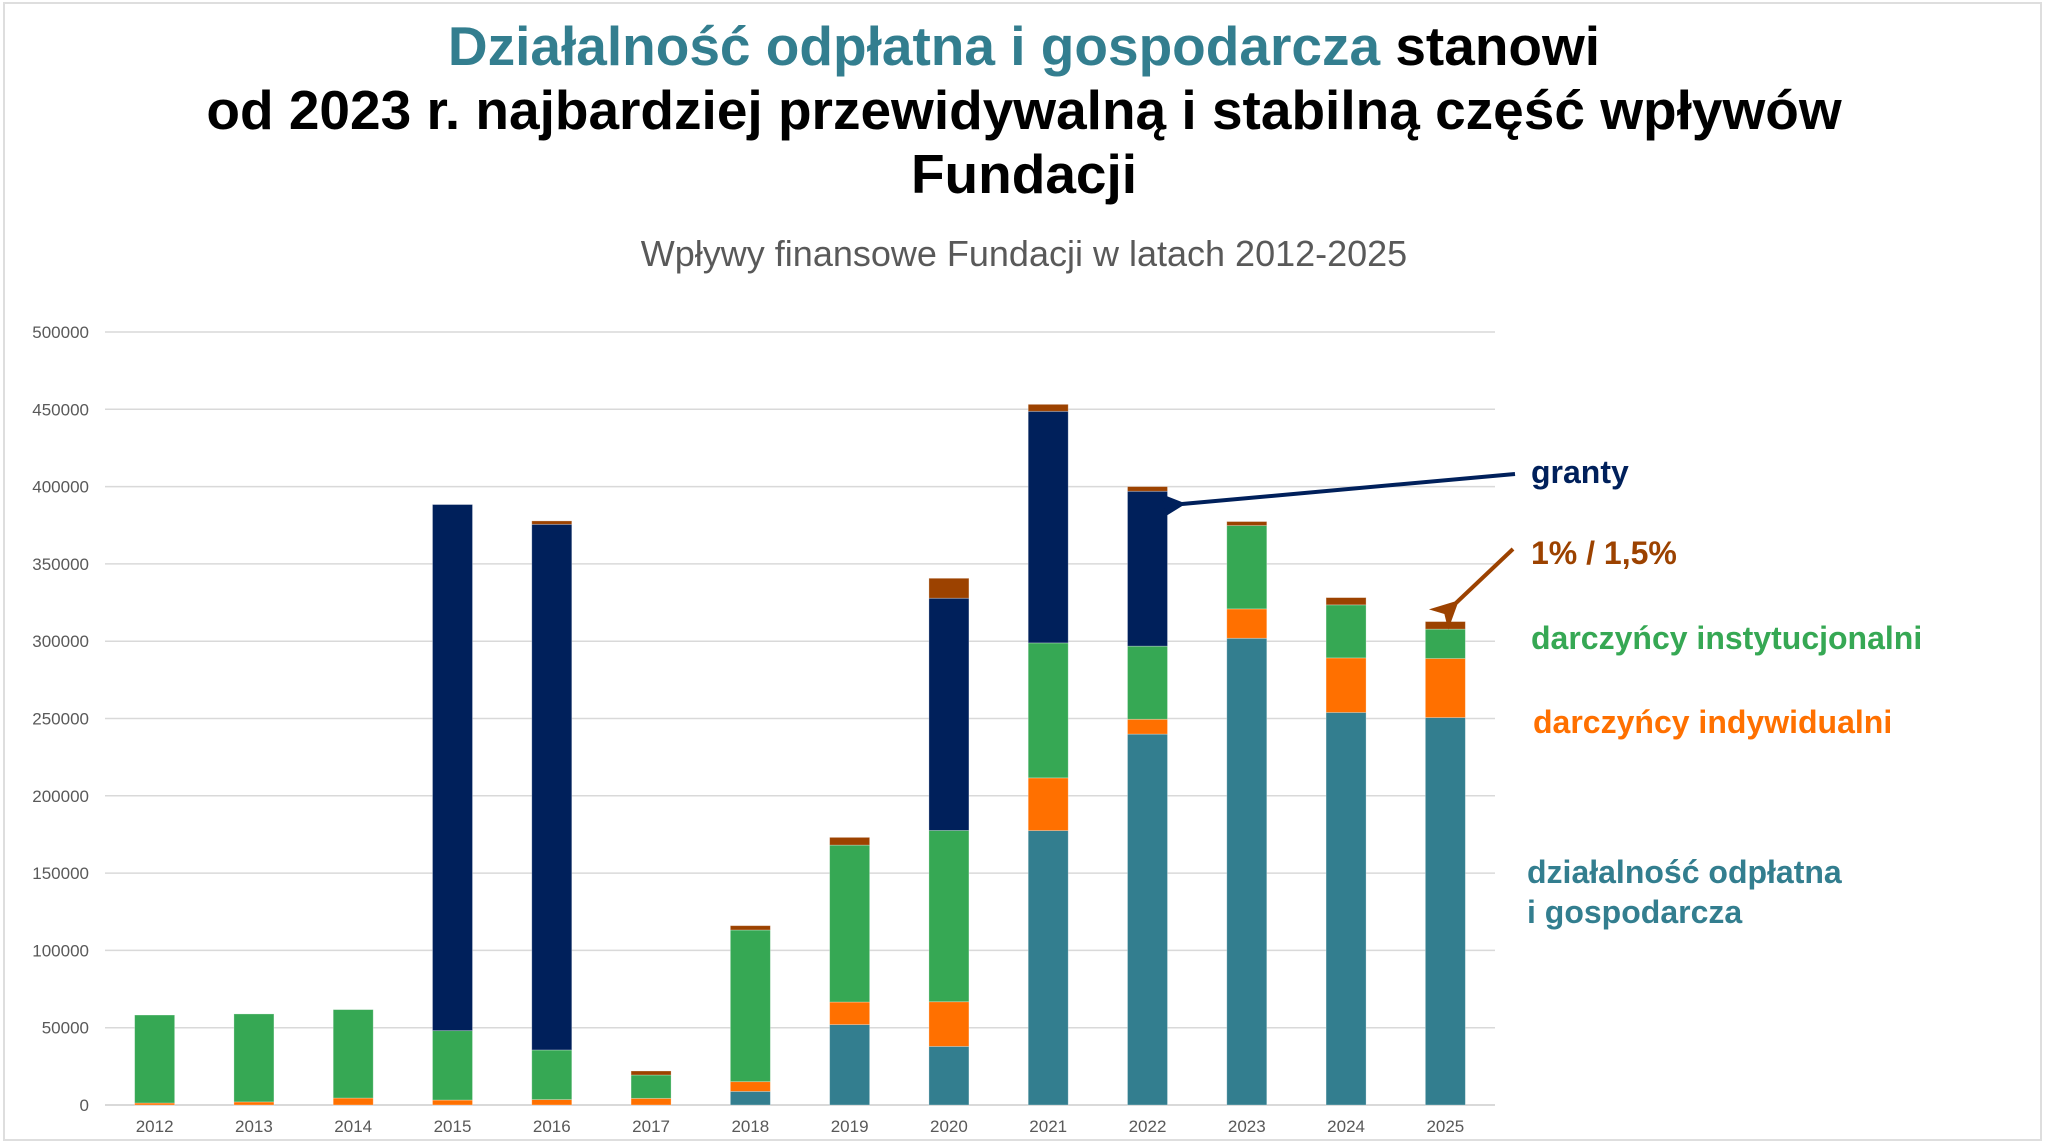  Describe the element at coordinates (84, 1105) in the screenshot. I see `y-tick-label: 0` at that location.